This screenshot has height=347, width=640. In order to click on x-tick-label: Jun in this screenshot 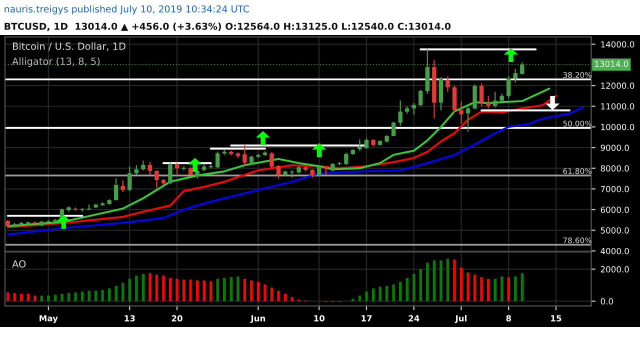, I will do `click(258, 319)`.